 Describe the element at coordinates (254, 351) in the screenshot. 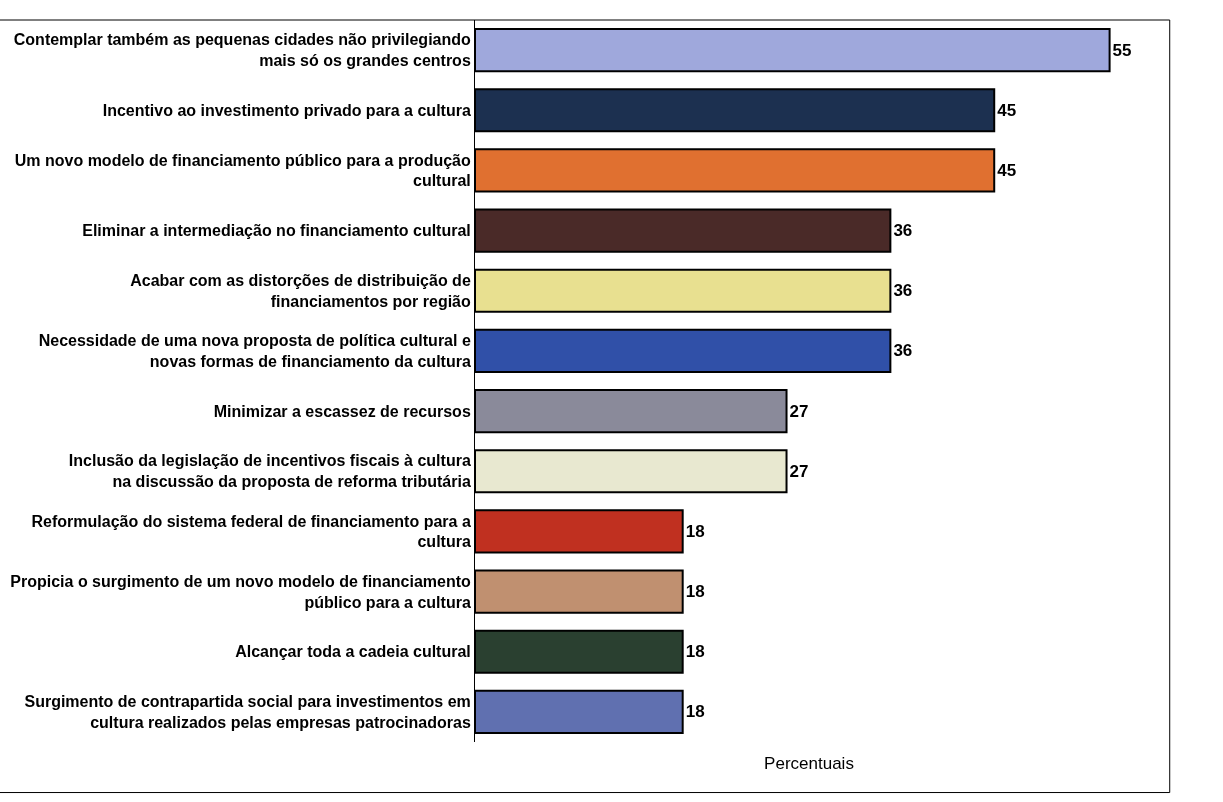

I see `y-tick-label: Necessidade de uma nova proposta de política cultural e novas formas de financiamento da cultura` at that location.